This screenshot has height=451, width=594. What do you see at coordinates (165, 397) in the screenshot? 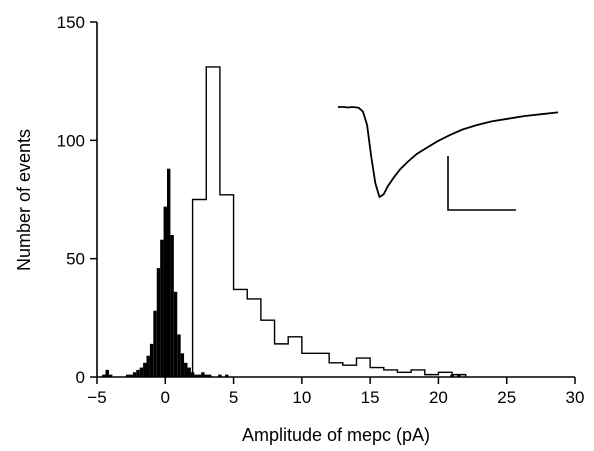
I see `x-tick-label: 0` at bounding box center [165, 397].